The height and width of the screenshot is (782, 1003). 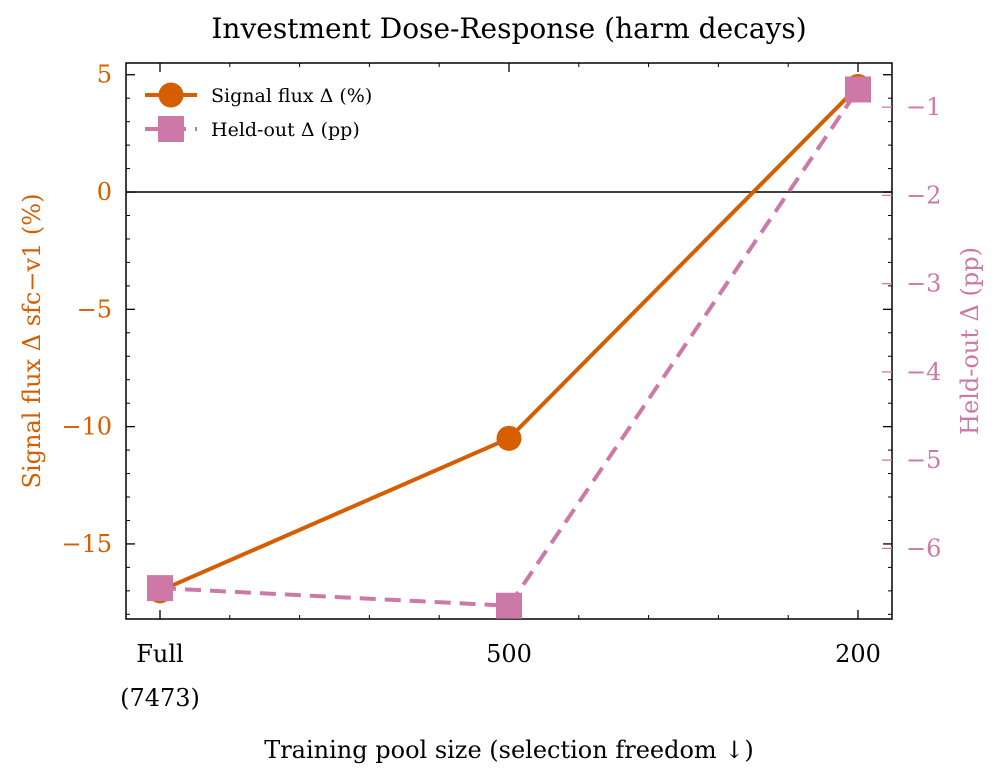 What do you see at coordinates (858, 654) in the screenshot?
I see `x-tick-label: 200` at bounding box center [858, 654].